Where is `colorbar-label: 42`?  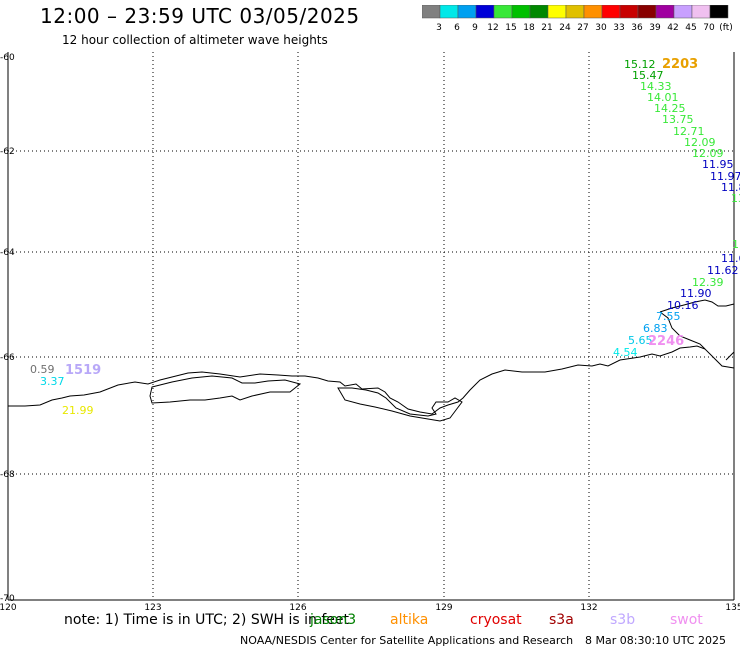 colorbar-label: 42 is located at coordinates (672, 28).